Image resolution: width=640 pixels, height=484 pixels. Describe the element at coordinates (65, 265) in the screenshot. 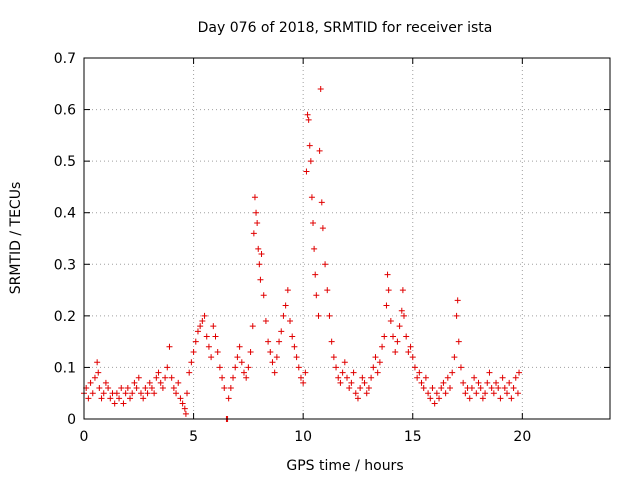

I see `y-tick-label: 0.3` at that location.